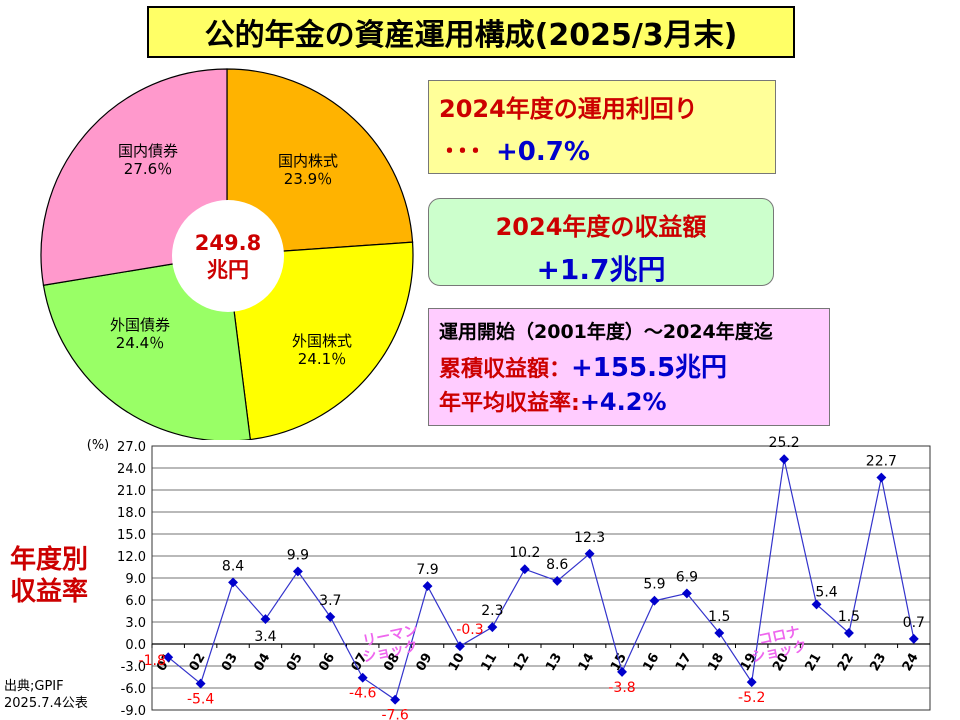  What do you see at coordinates (914, 623) in the screenshot?
I see `data-label: 0.7` at bounding box center [914, 623].